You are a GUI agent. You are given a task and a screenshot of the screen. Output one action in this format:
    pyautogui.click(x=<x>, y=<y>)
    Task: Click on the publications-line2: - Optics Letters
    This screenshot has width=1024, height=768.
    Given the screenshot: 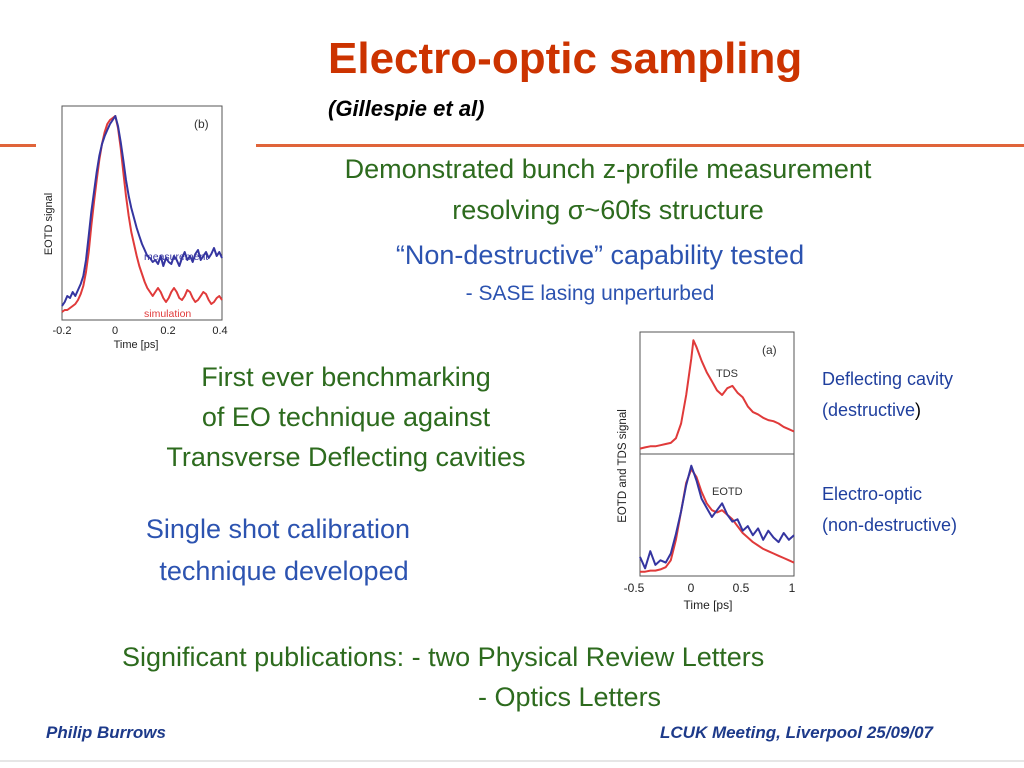 What is the action you would take?
    pyautogui.click(x=570, y=697)
    